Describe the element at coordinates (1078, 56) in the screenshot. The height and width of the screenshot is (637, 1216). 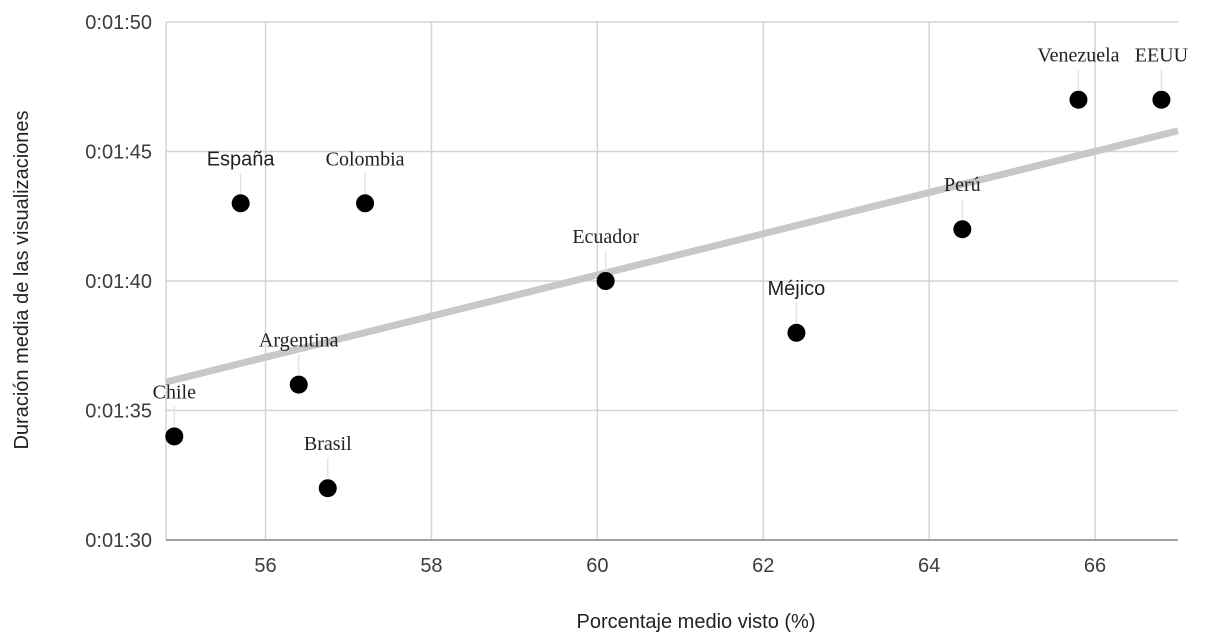
I see `point-label: Venezuela` at that location.